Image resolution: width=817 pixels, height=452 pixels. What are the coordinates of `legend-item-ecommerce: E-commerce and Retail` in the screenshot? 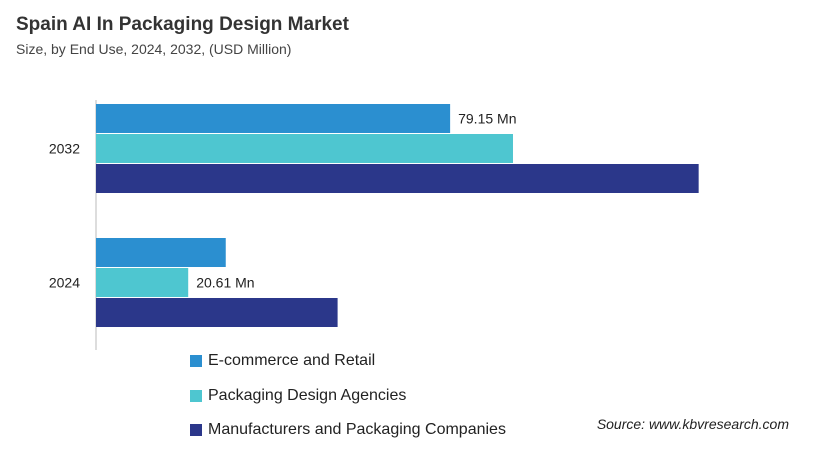 It's located at (282, 361).